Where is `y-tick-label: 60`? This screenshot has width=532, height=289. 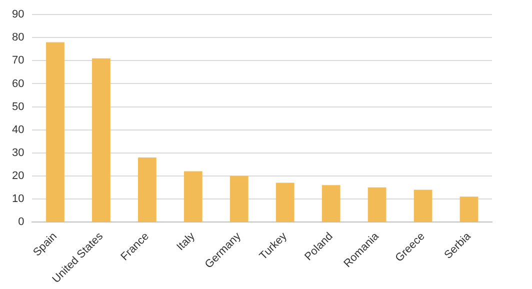 y-tick-label: 60 is located at coordinates (18, 84).